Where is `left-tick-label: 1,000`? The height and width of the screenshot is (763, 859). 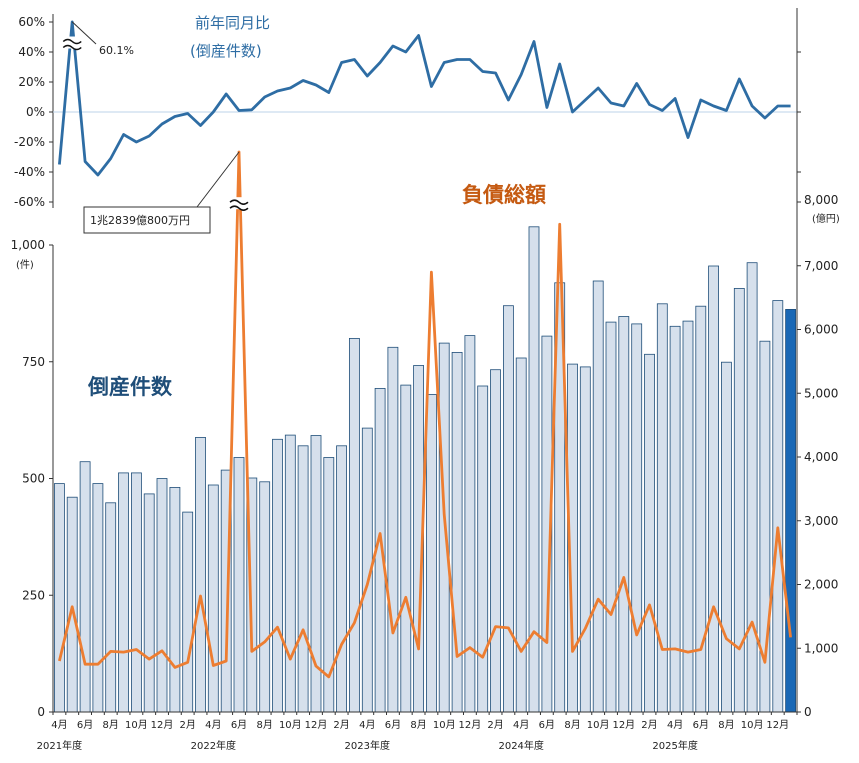
left-tick-label: 1,000 is located at coordinates (28, 245).